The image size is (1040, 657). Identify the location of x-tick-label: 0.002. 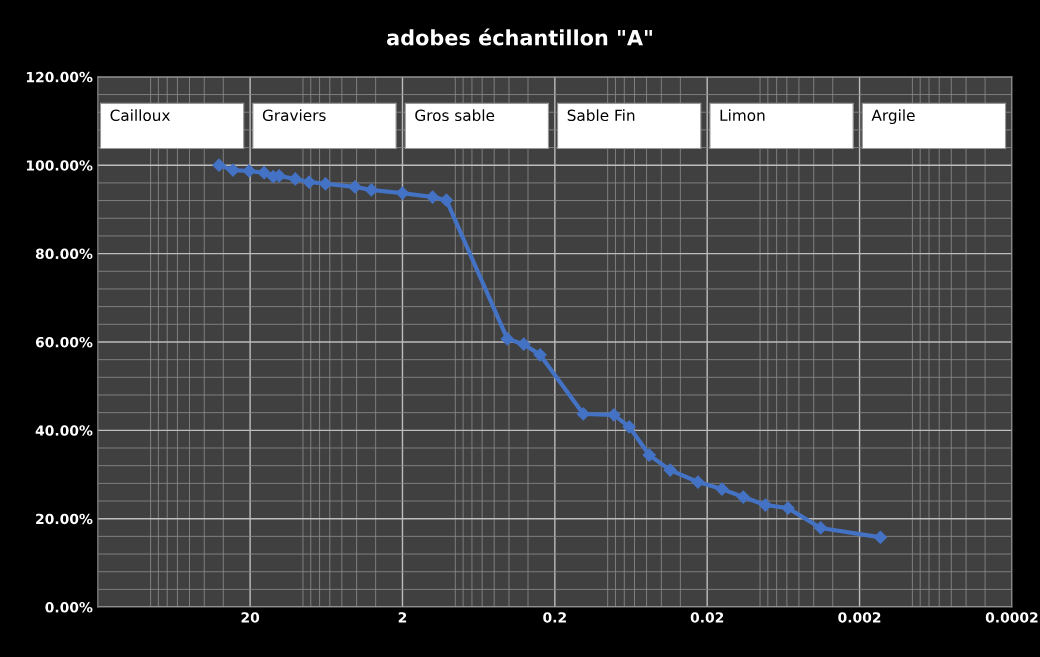
(859, 617).